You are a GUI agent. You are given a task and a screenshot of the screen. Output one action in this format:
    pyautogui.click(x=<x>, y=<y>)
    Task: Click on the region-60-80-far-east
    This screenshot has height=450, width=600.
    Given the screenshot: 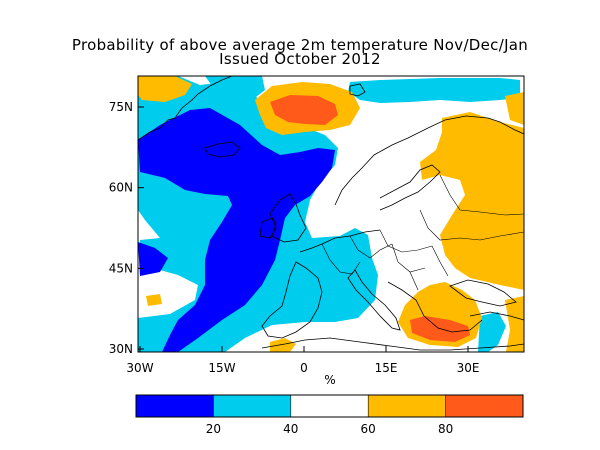 What is the action you would take?
    pyautogui.click(x=514, y=108)
    